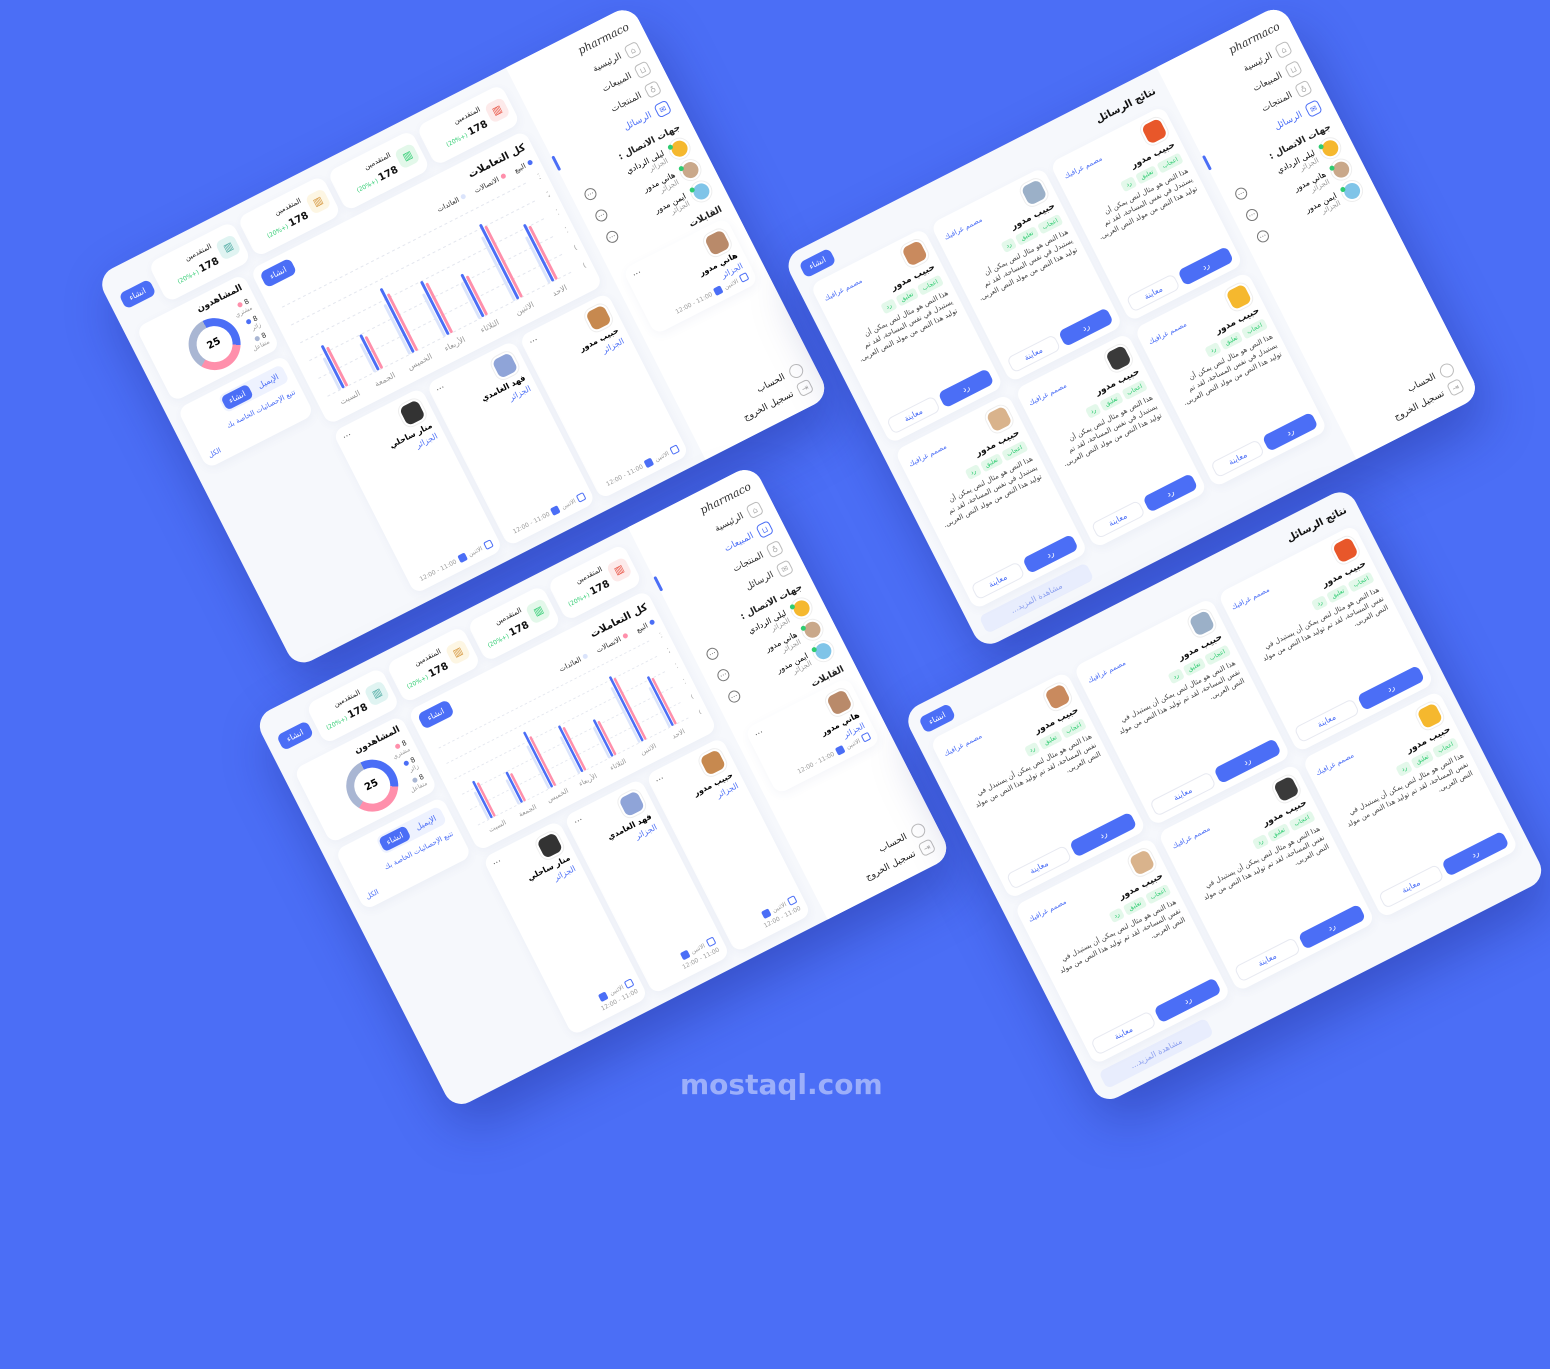 The width and height of the screenshot is (1550, 1369). Describe the element at coordinates (633, 50) in the screenshot. I see `home-icon: ⌂` at that location.